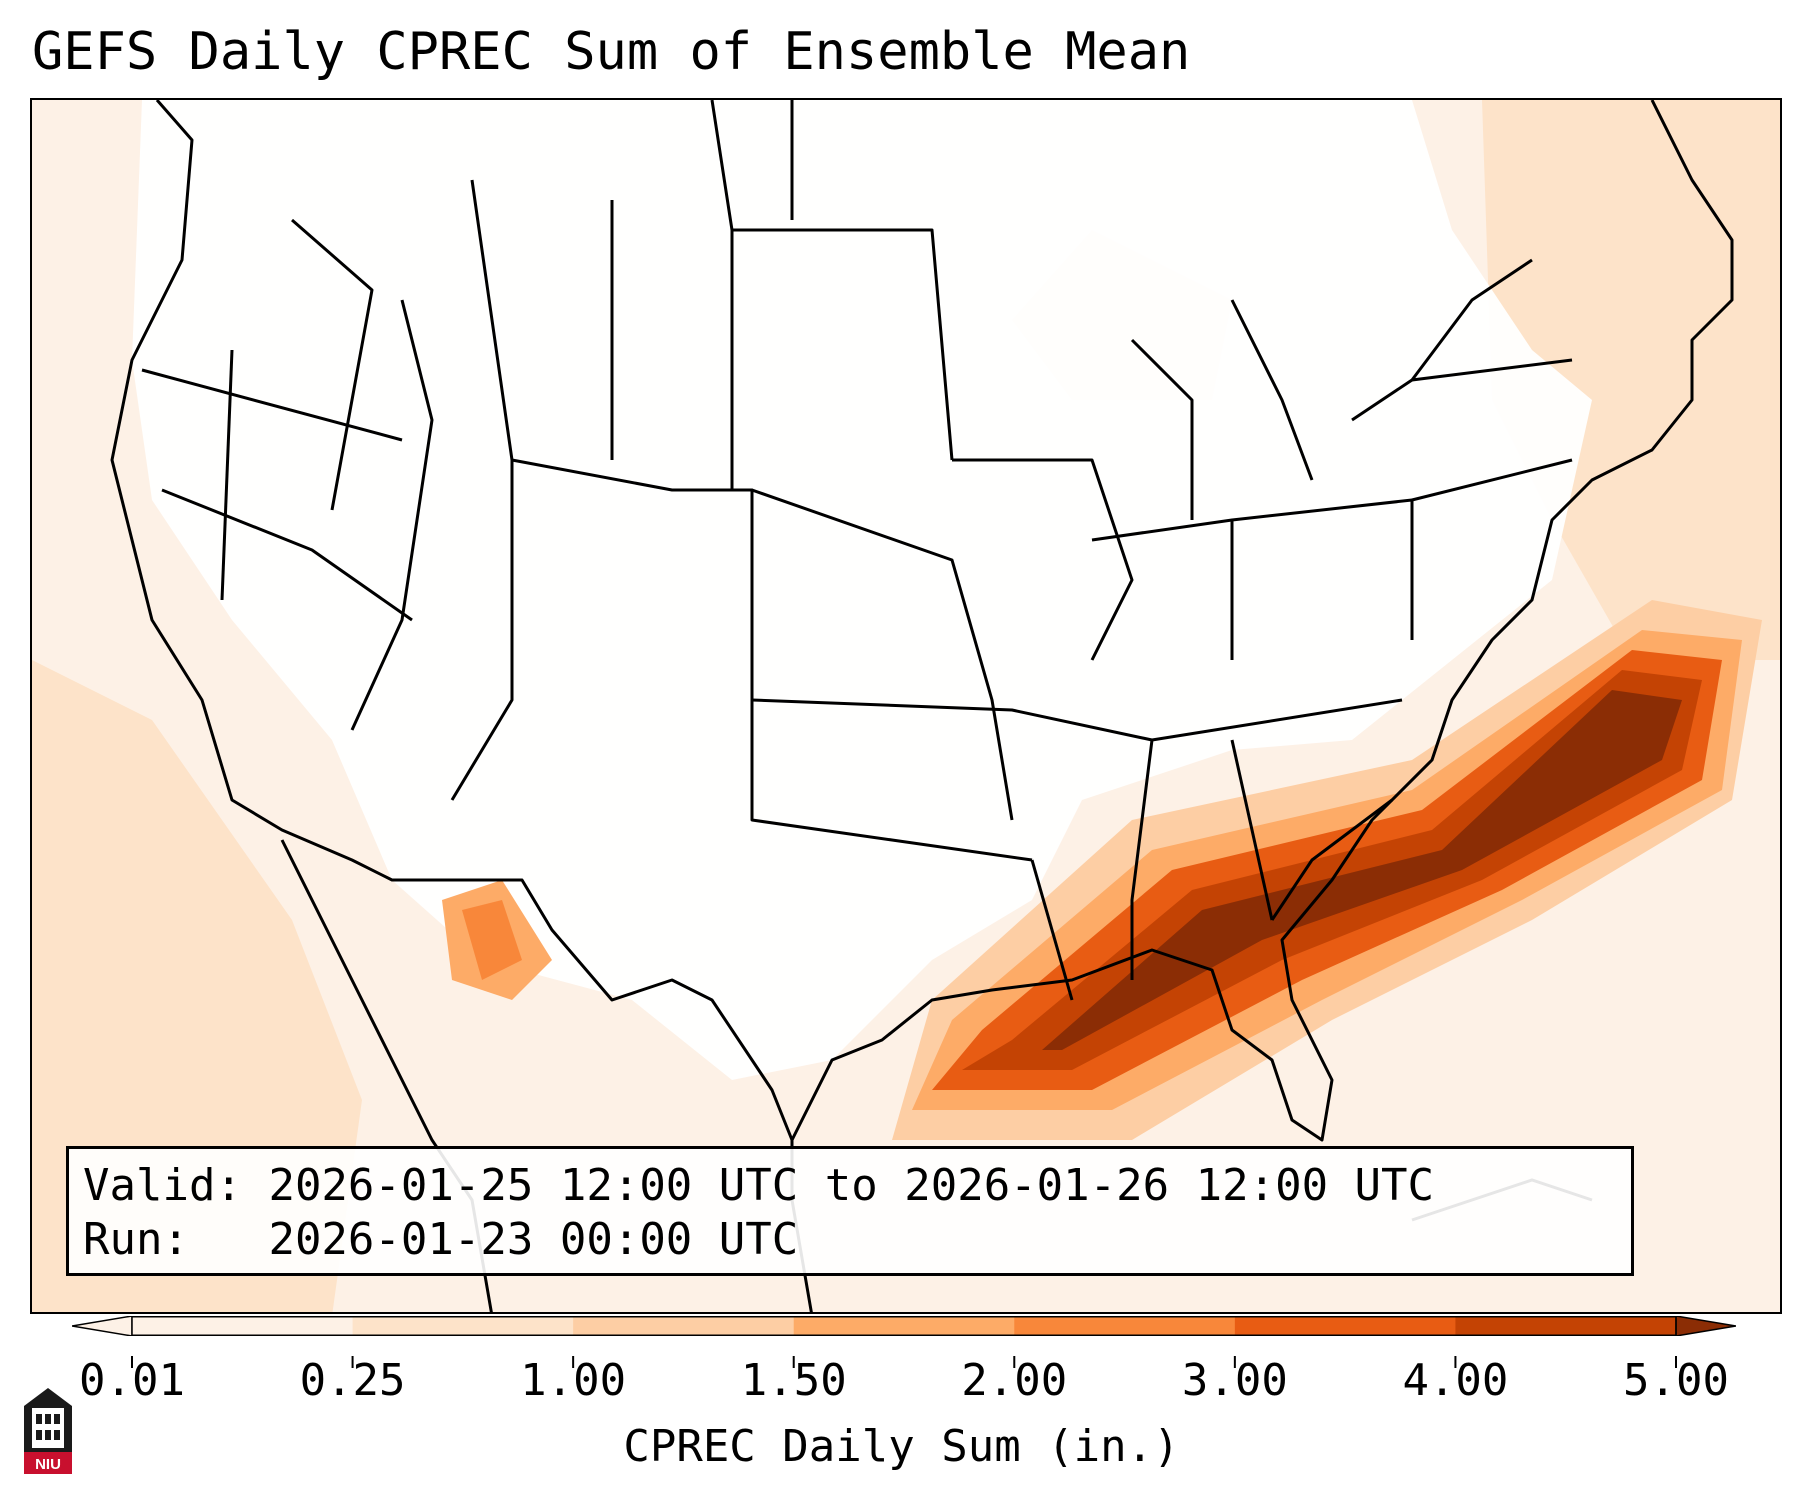 This screenshot has height=1500, width=1803. Describe the element at coordinates (1455, 1380) in the screenshot. I see `colorbar-tick-label: 4.00` at that location.